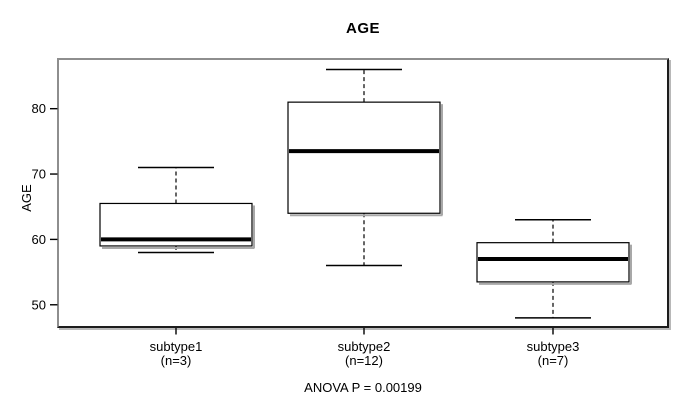 The height and width of the screenshot is (400, 700). Describe the element at coordinates (364, 360) in the screenshot. I see `group-count: (n=12)` at that location.